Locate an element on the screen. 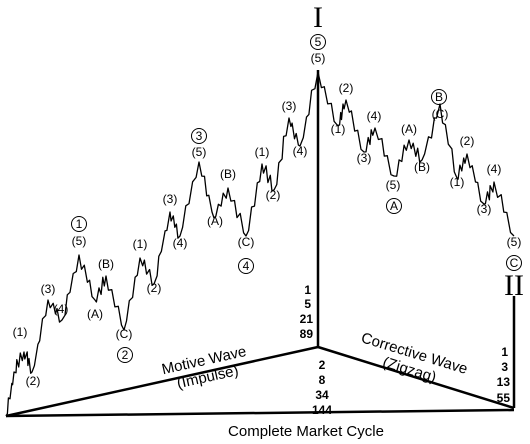  circled-label-2: 2 is located at coordinates (125, 355).